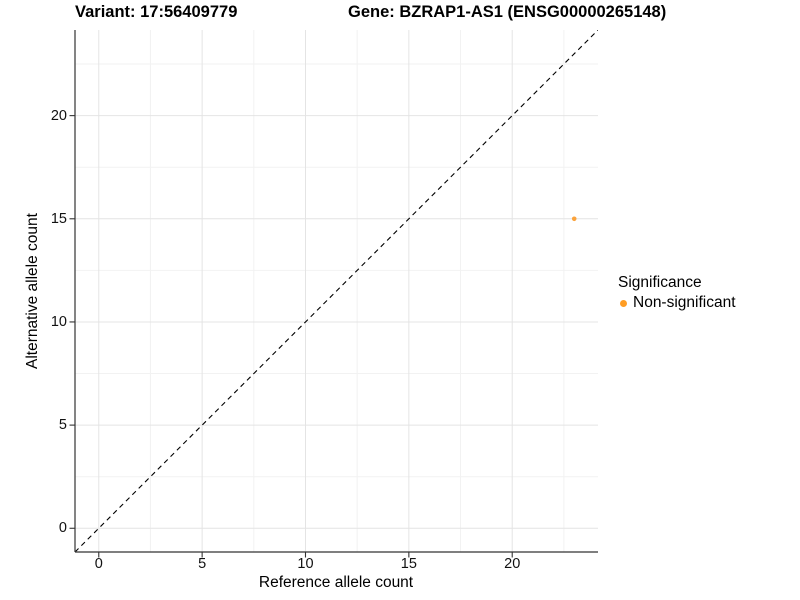  What do you see at coordinates (660, 282) in the screenshot?
I see `legend-title: Significance` at bounding box center [660, 282].